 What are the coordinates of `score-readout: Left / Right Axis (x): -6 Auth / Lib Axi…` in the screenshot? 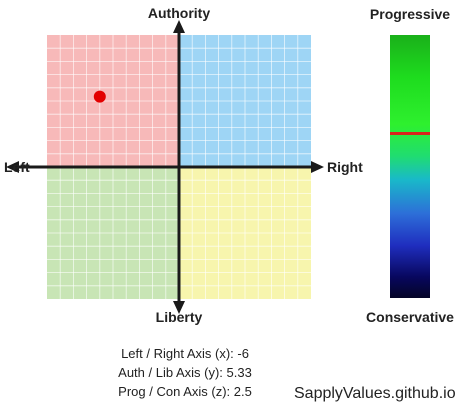 It's located at (185, 372).